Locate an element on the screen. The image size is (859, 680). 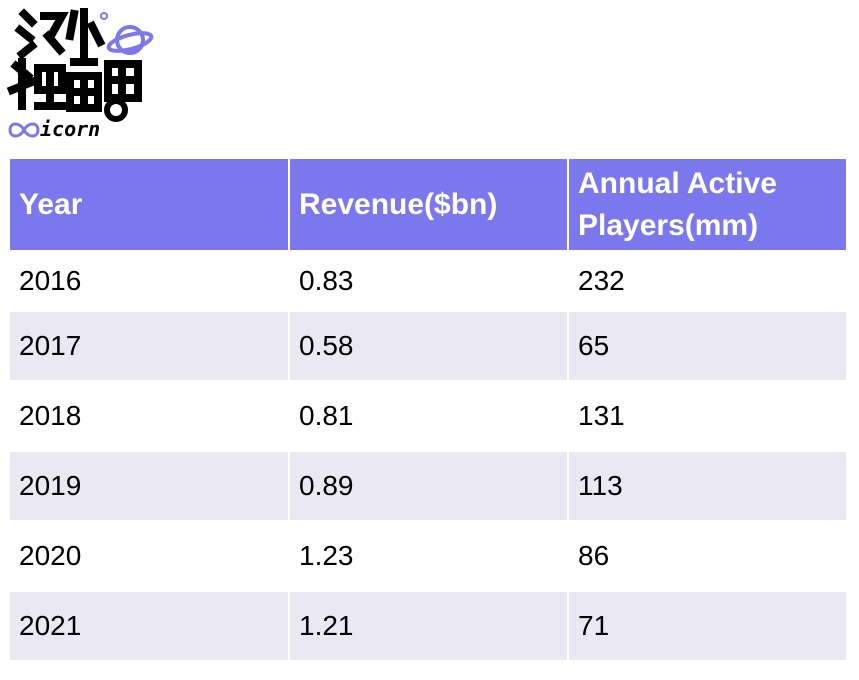
logo-ring is located at coordinates (116, 110).